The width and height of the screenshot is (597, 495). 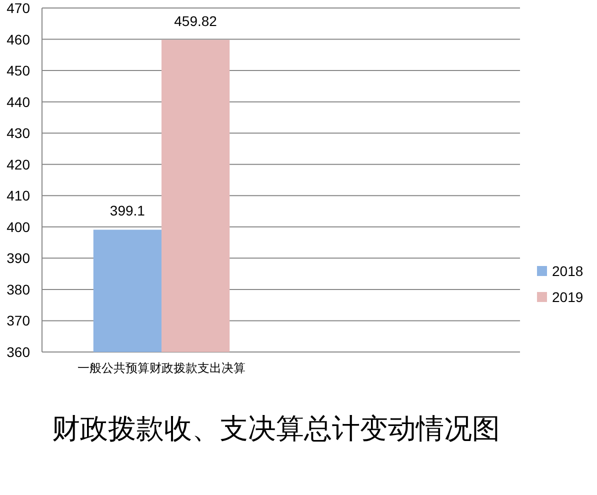 What do you see at coordinates (18, 226) in the screenshot?
I see `y-tick-label: 400` at bounding box center [18, 226].